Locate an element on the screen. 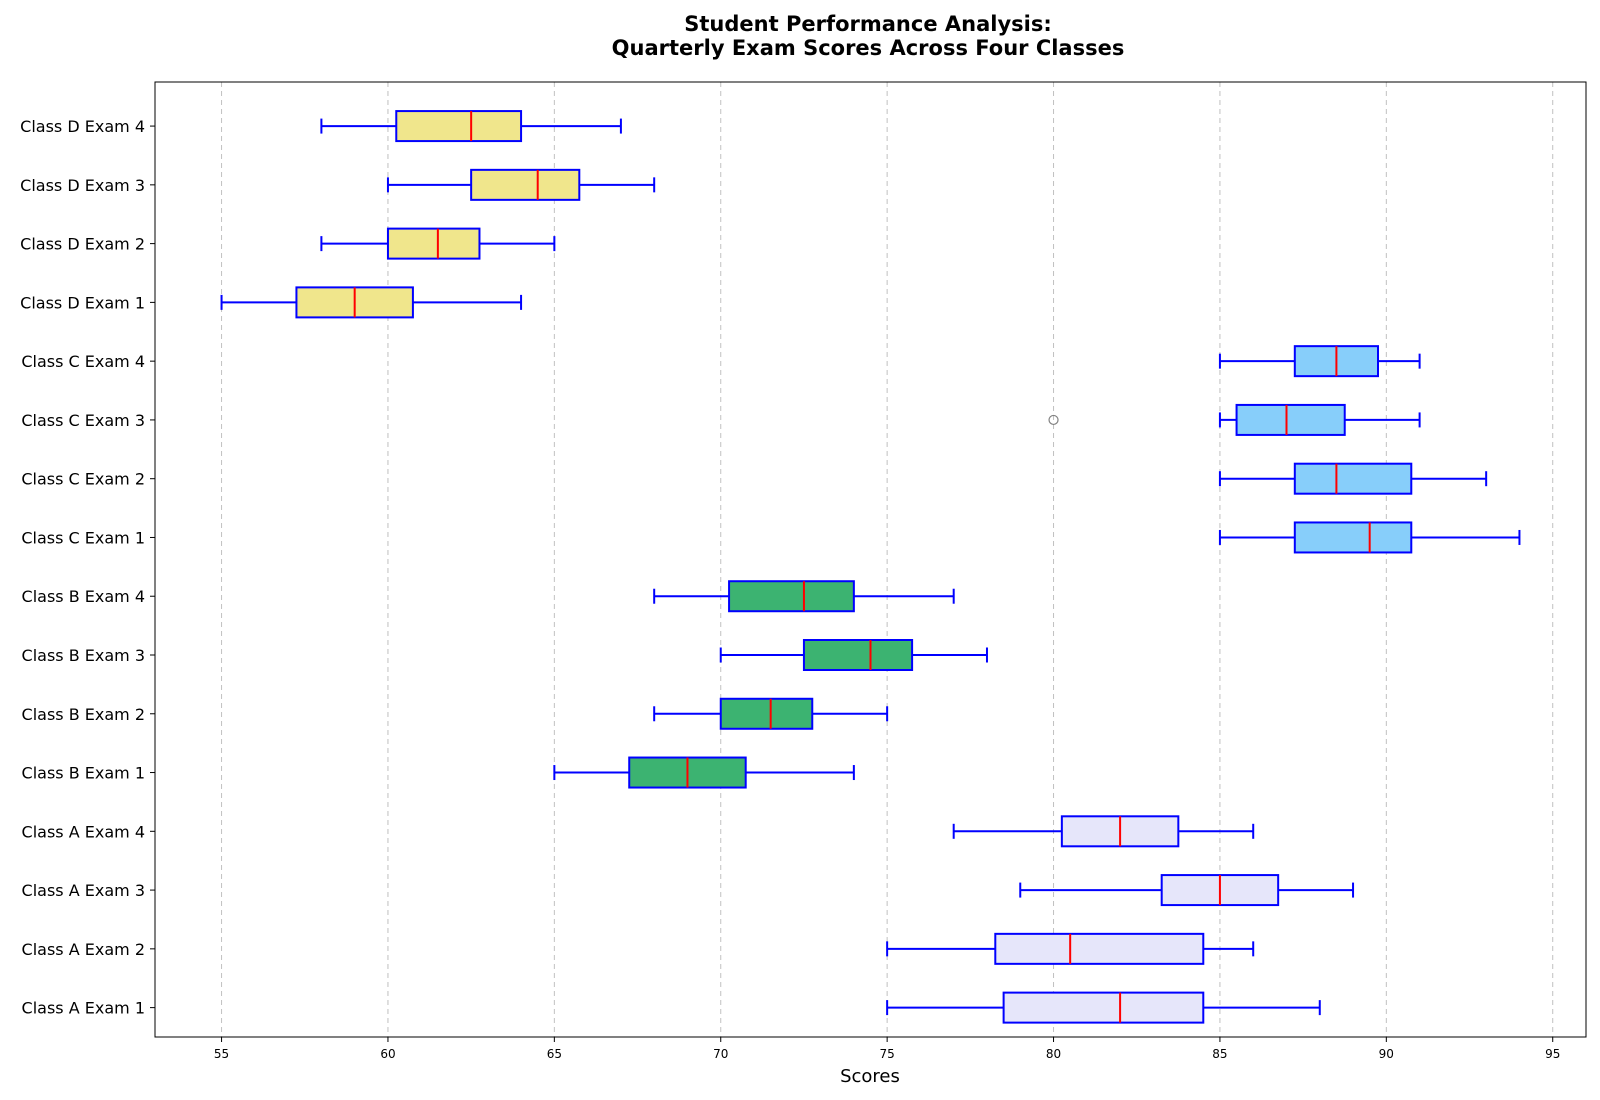 This screenshot has width=1600, height=1100. y-tick-label: Class B Exam 3 is located at coordinates (83, 655).